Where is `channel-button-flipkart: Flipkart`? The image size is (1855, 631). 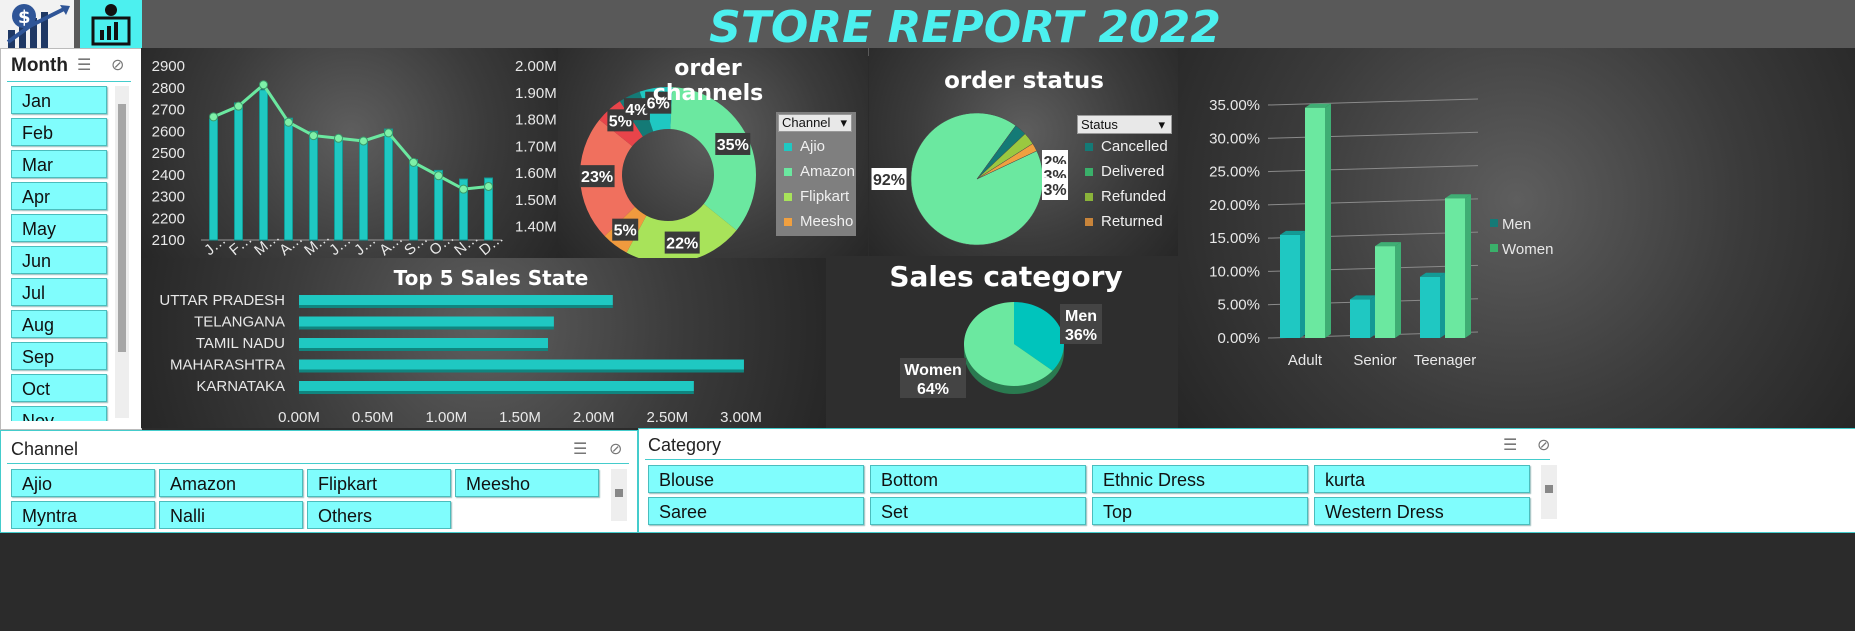 channel-button-flipkart: Flipkart is located at coordinates (379, 483).